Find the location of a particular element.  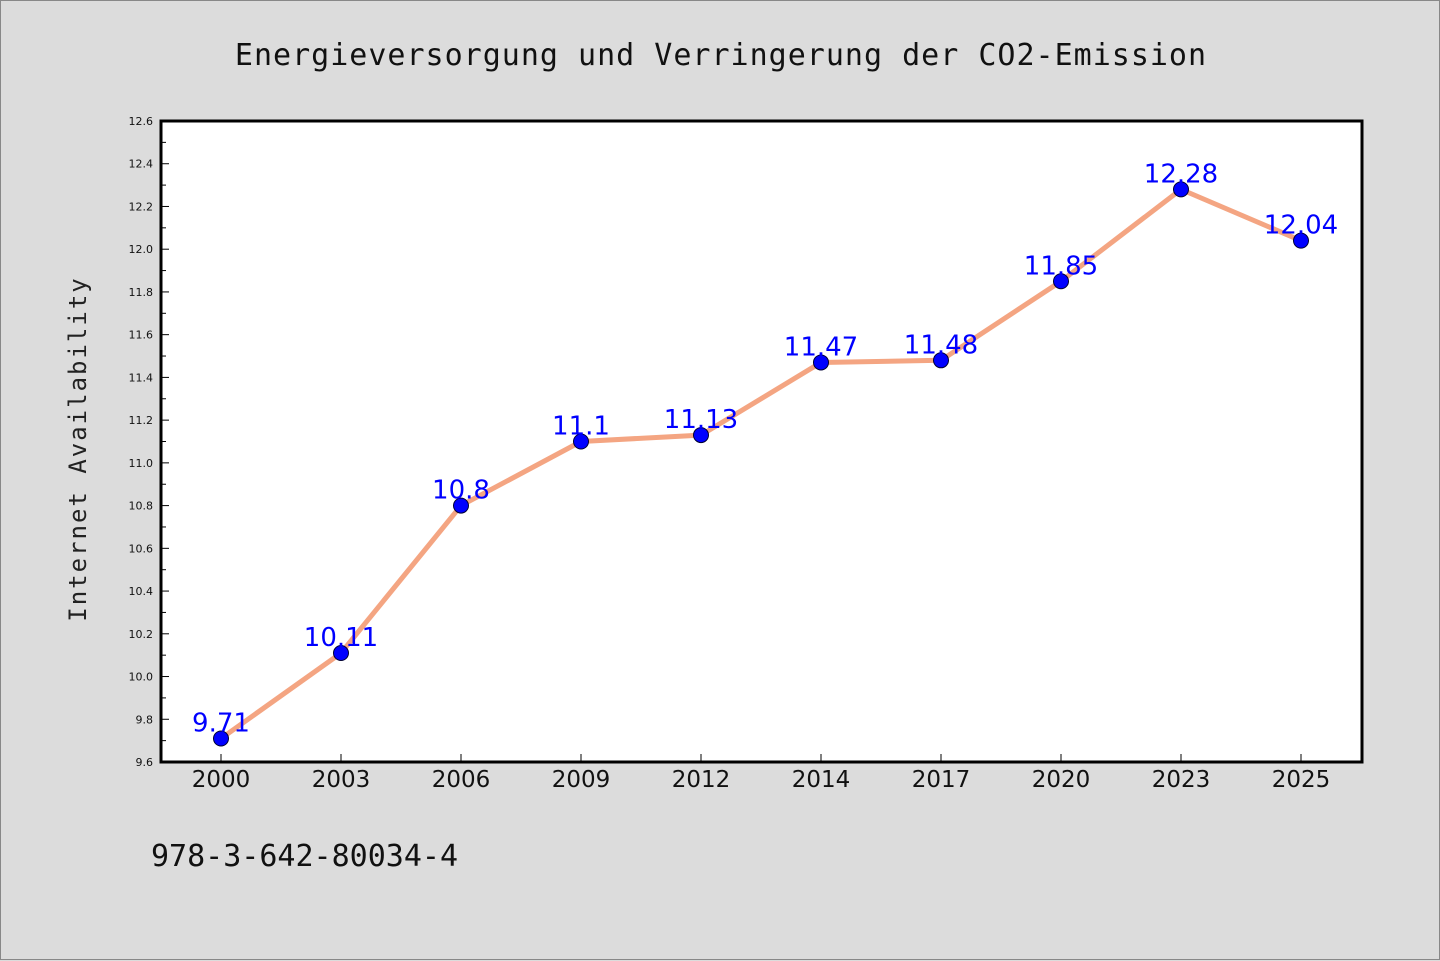

x-axis-ticks: 2000 2003 2006 2009 2012 2014 2017 2020 2023 2025 is located at coordinates (761, 773).